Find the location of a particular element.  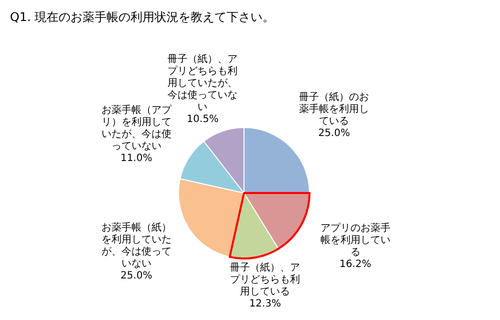

data-label: 11.0% is located at coordinates (136, 158).